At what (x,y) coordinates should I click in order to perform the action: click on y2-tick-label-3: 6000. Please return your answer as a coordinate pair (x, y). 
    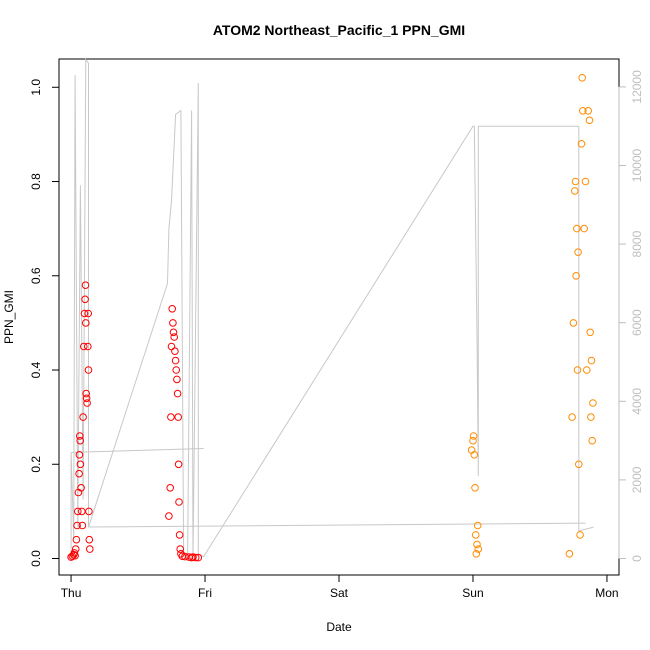
    Looking at the image, I should click on (637, 322).